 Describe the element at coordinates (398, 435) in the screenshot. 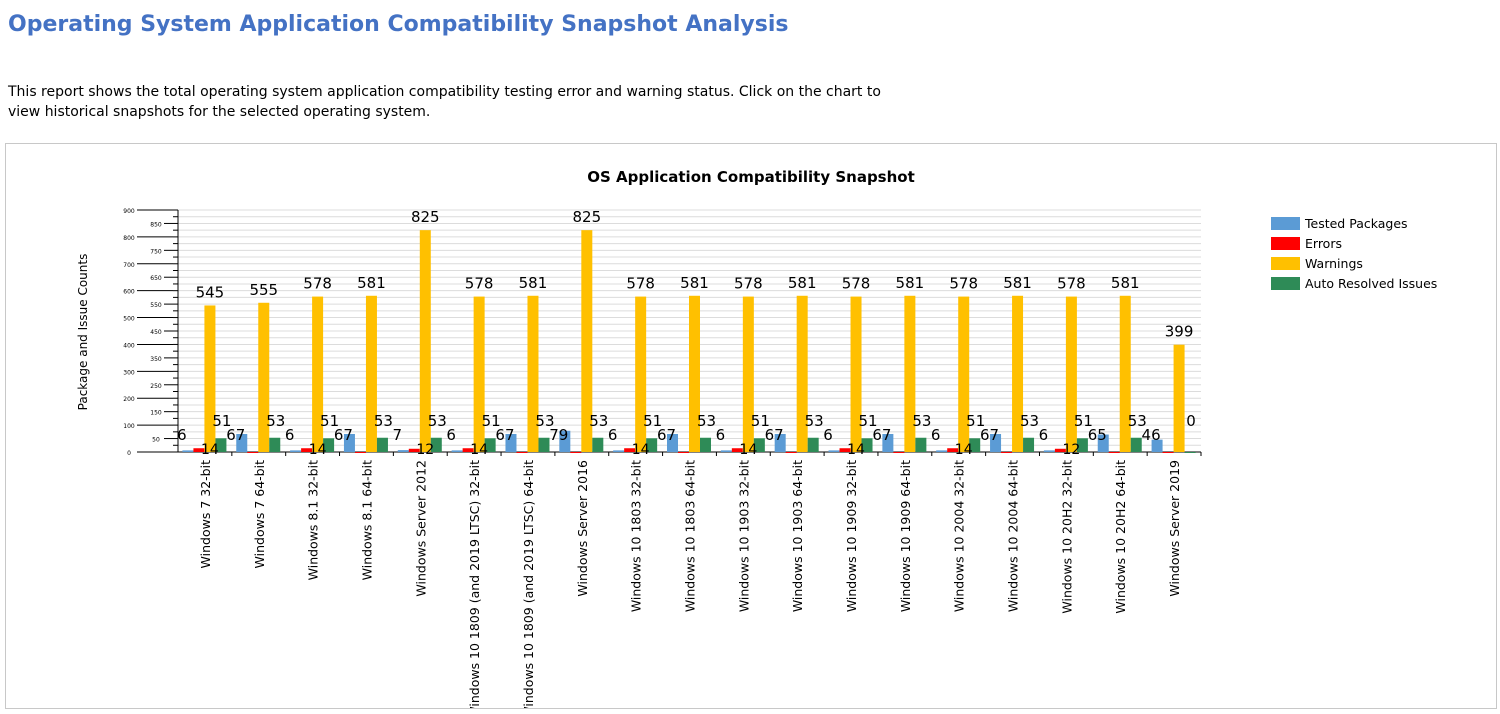

I see `data-label: 7` at that location.